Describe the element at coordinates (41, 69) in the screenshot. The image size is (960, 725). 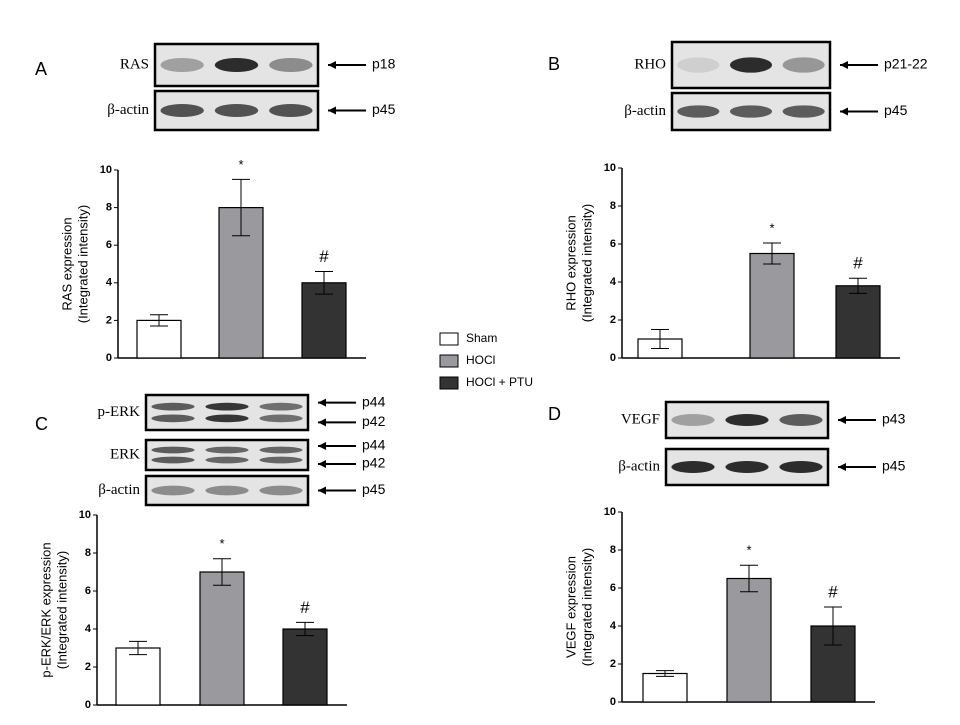
I see `panel-label: A` at that location.